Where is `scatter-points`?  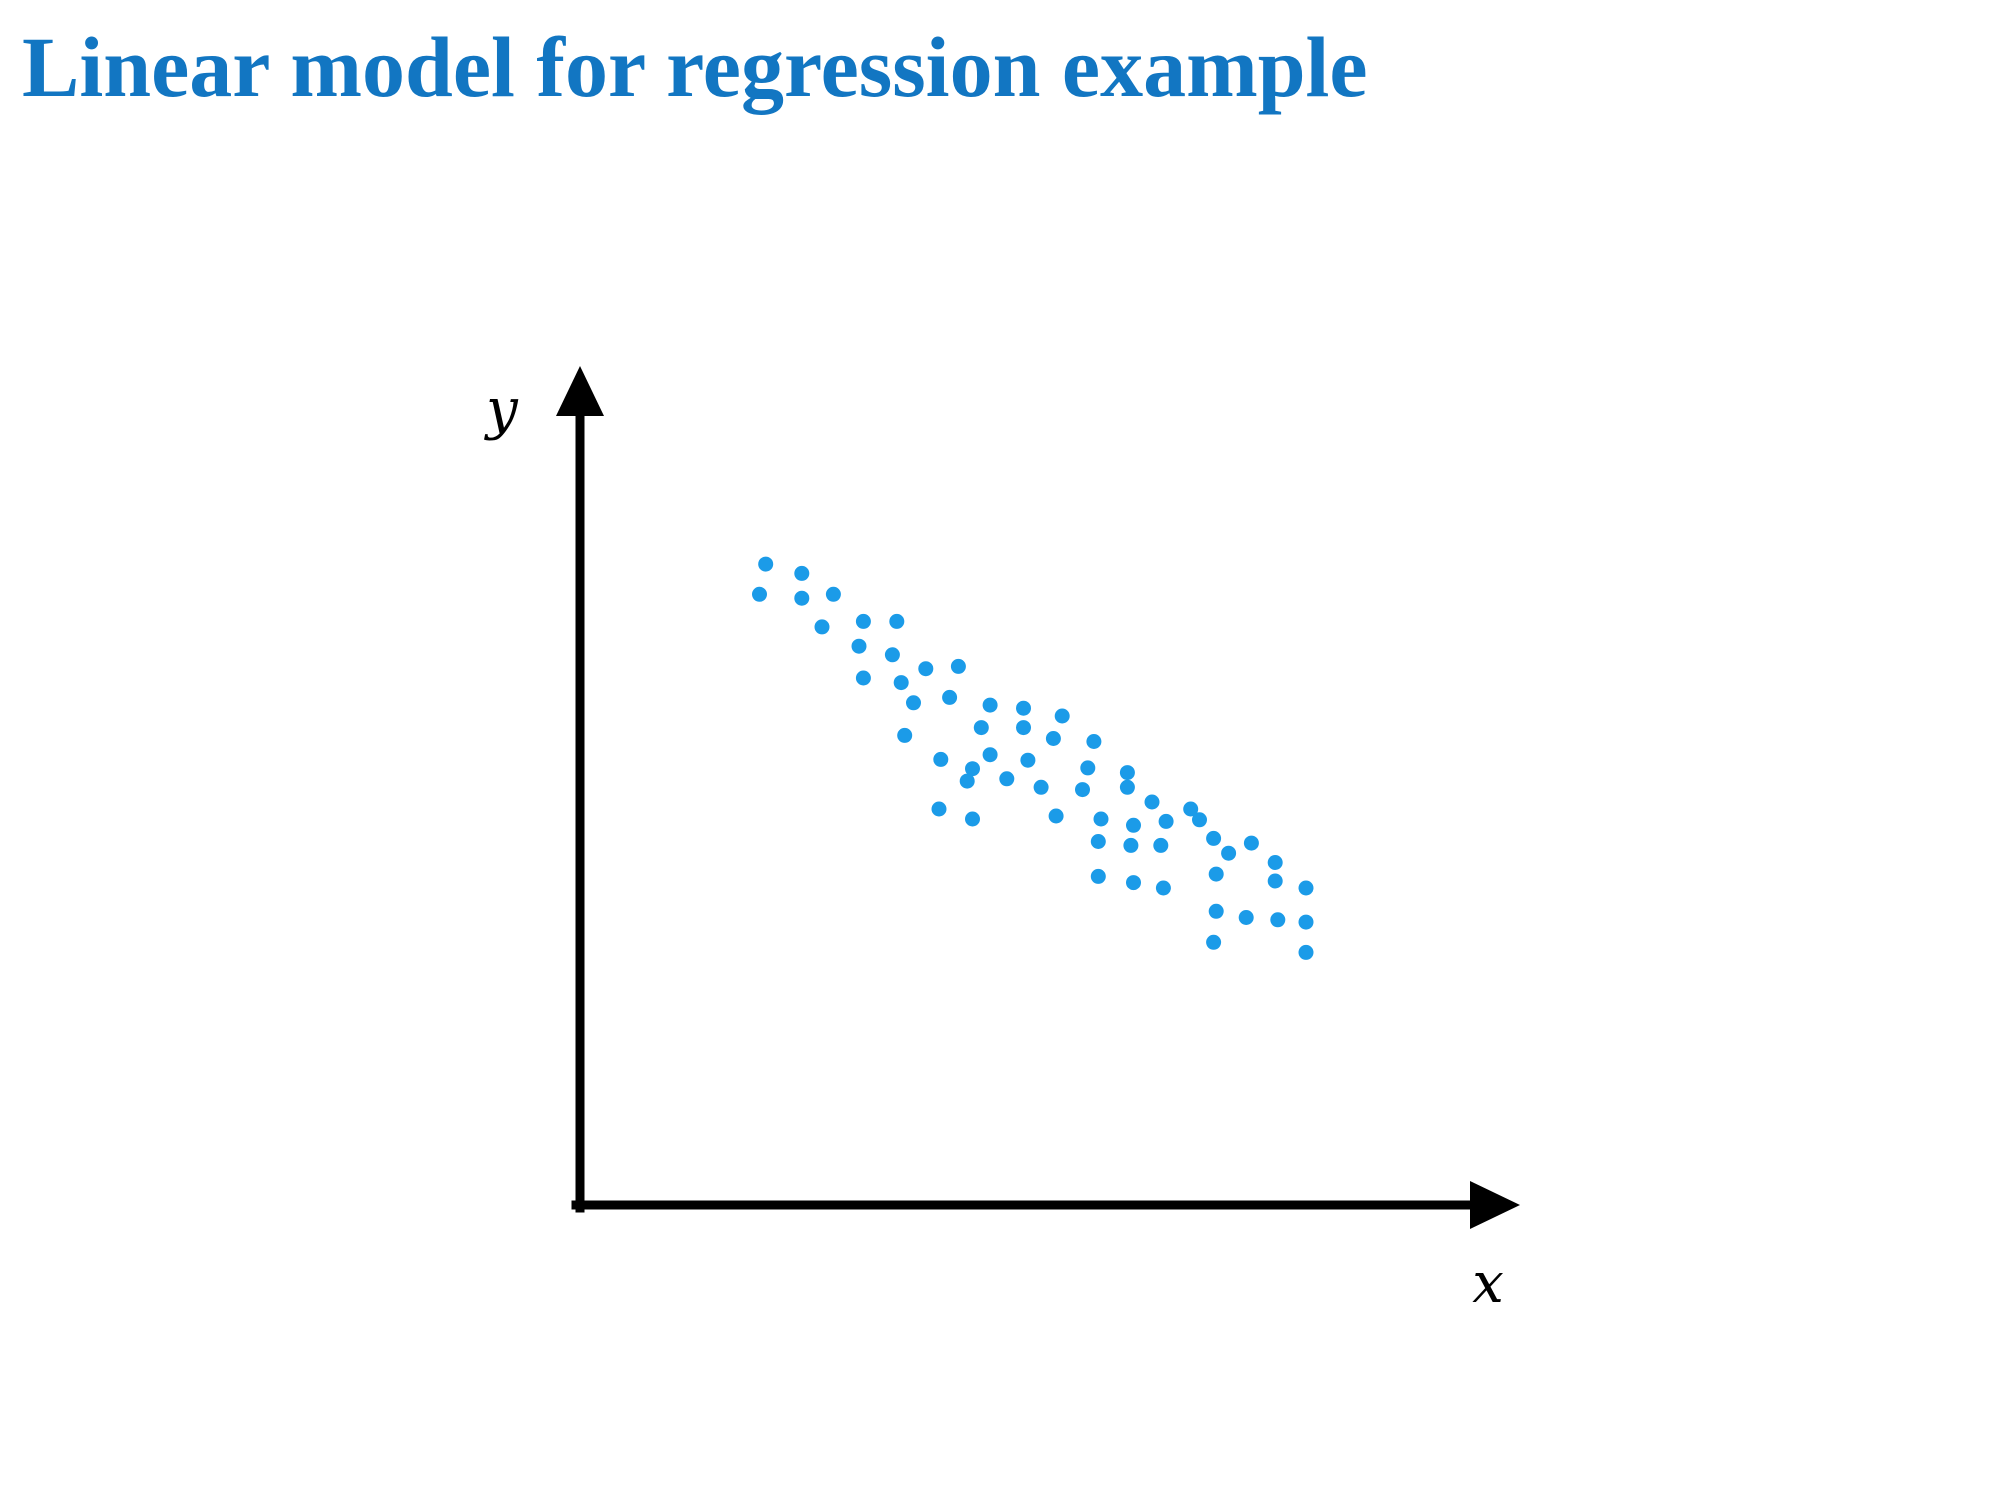
scatter-points is located at coordinates (1033, 758).